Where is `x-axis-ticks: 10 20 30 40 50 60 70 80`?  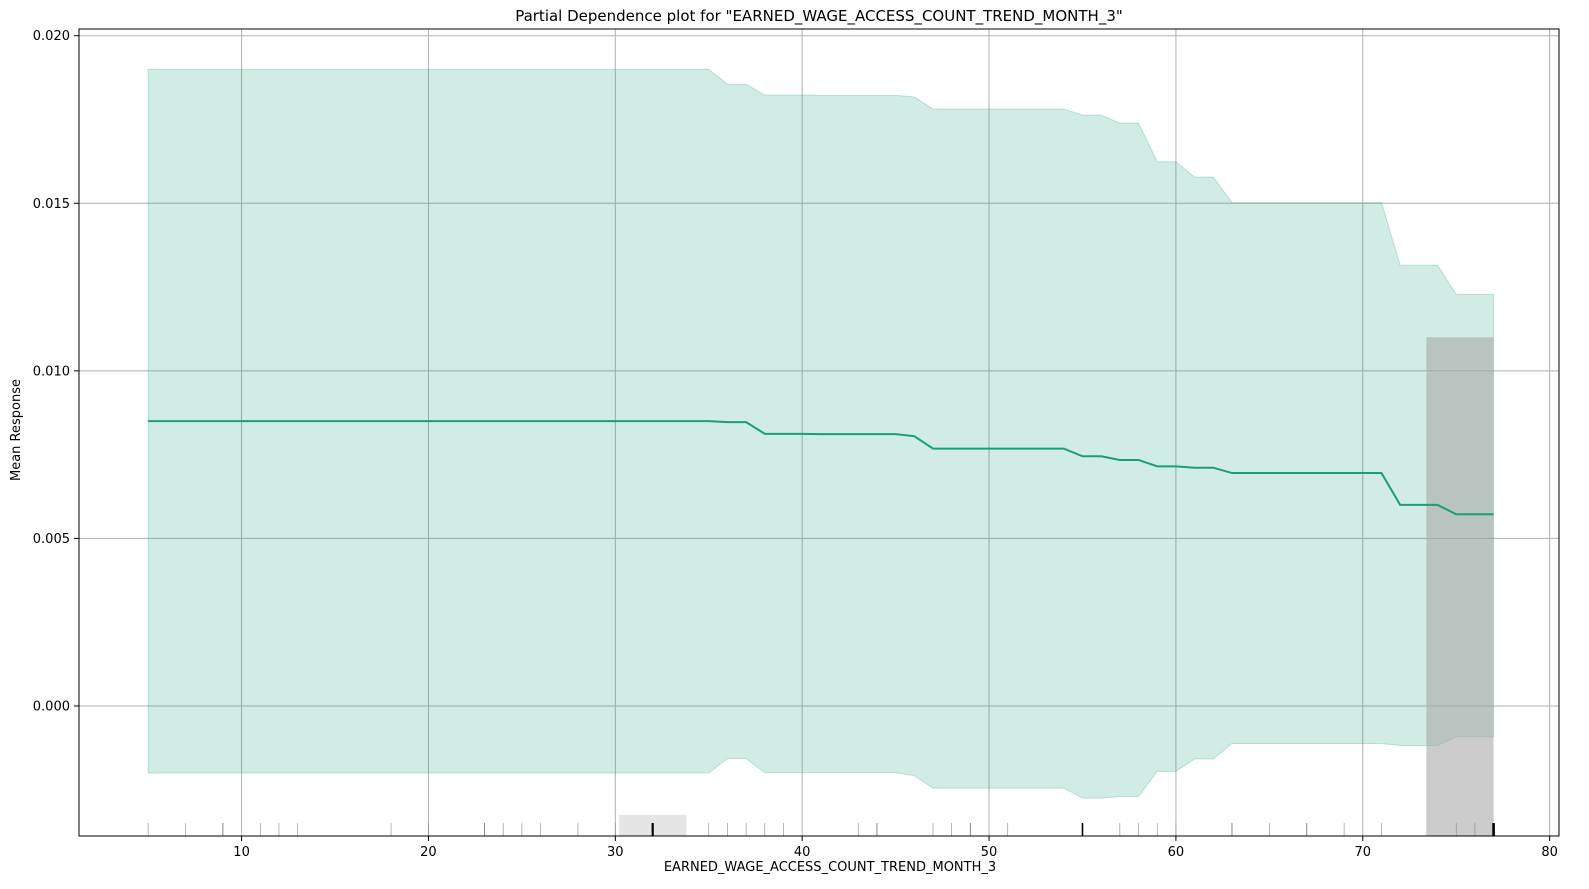 x-axis-ticks: 10 20 30 40 50 60 70 80 is located at coordinates (895, 848).